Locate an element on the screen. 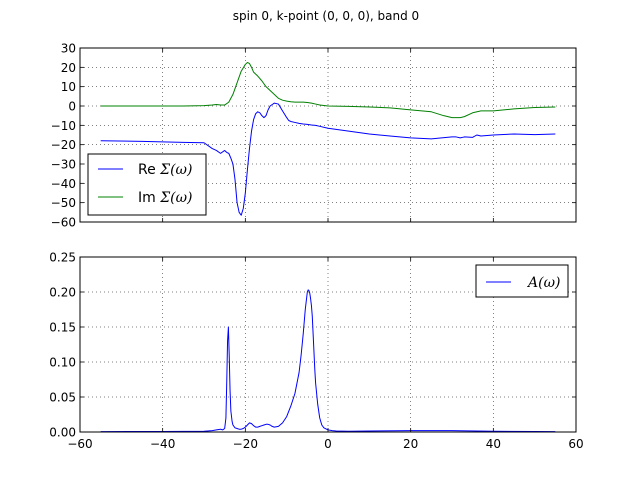 This screenshot has width=640, height=484. legend: Re Σ(ω) Im Σ(ω) is located at coordinates (147, 184).